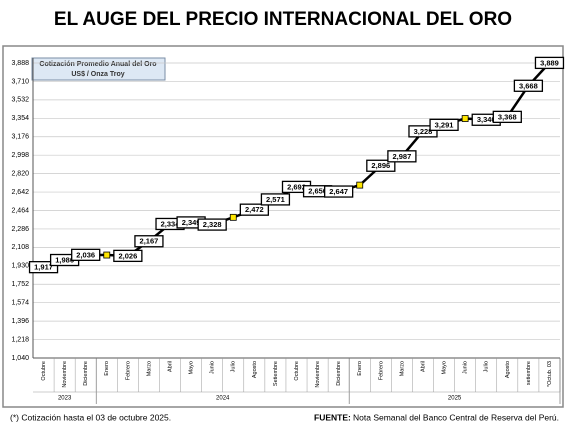  I want to click on value-label: 3,889, so click(549, 62).